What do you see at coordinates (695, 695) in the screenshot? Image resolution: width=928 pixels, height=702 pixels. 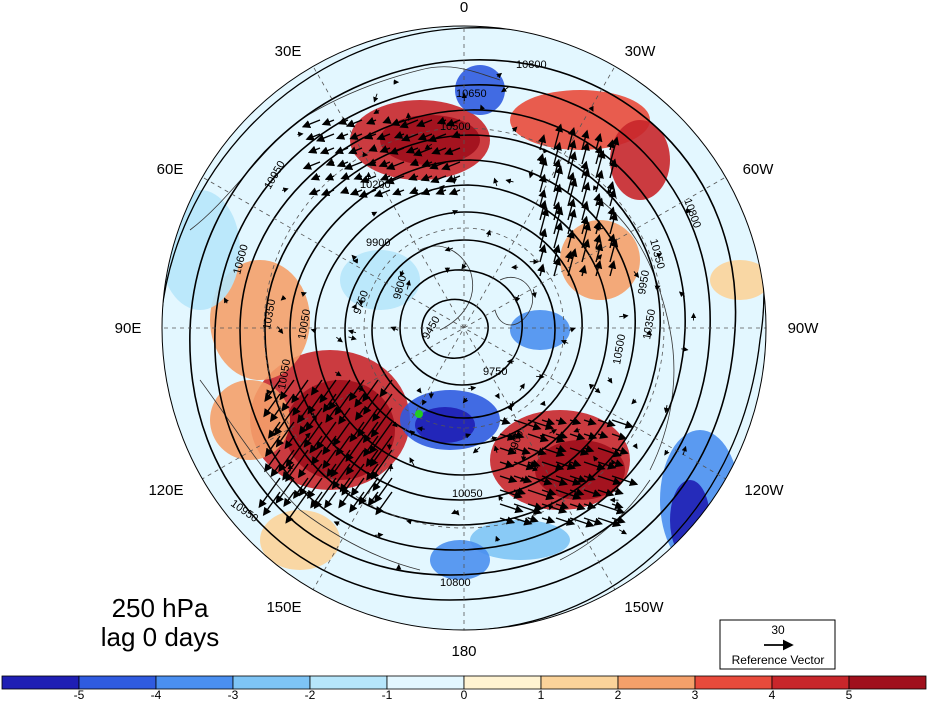 I see `colorbar-tick-label: 3` at bounding box center [695, 695].